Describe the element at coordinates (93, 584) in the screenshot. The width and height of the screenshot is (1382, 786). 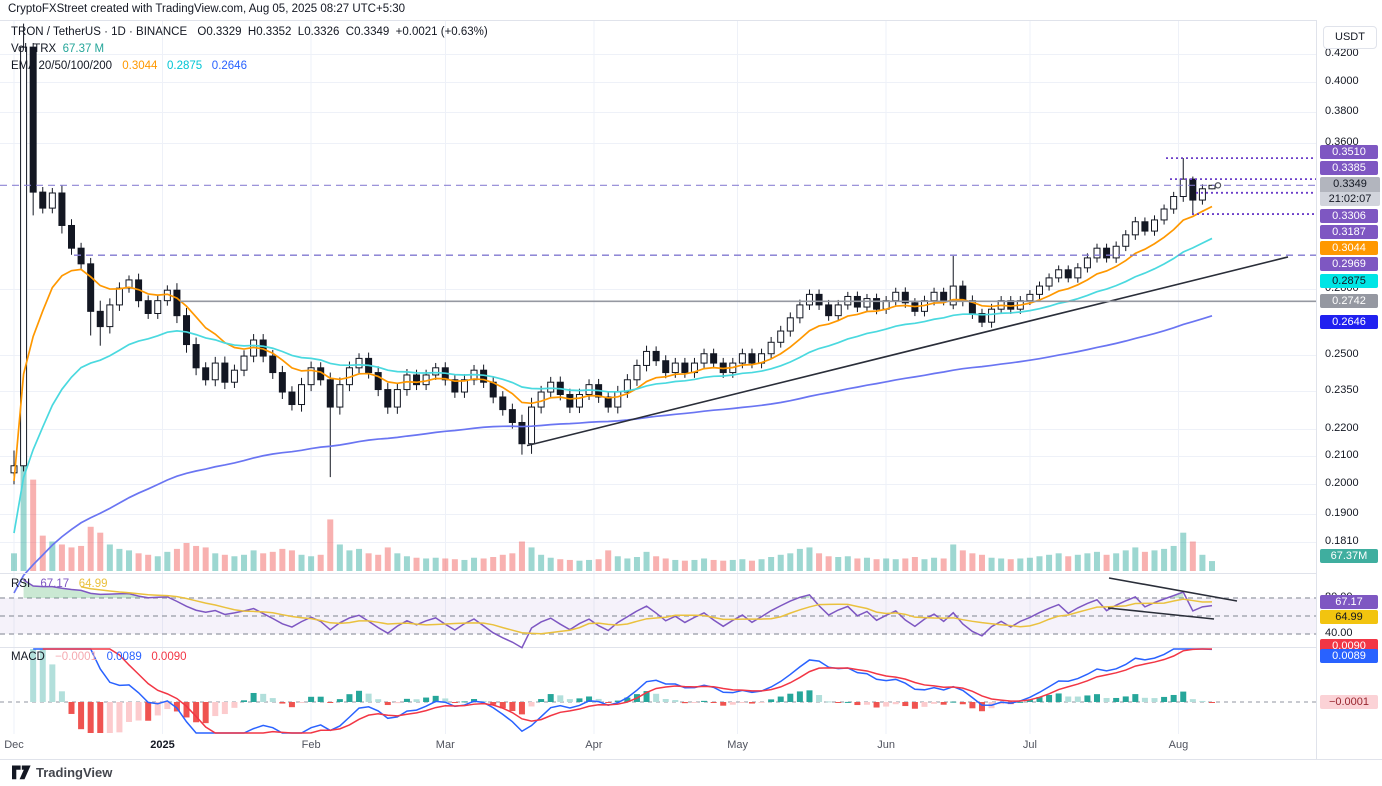
I see `rsi-ma-value: 64.99` at that location.